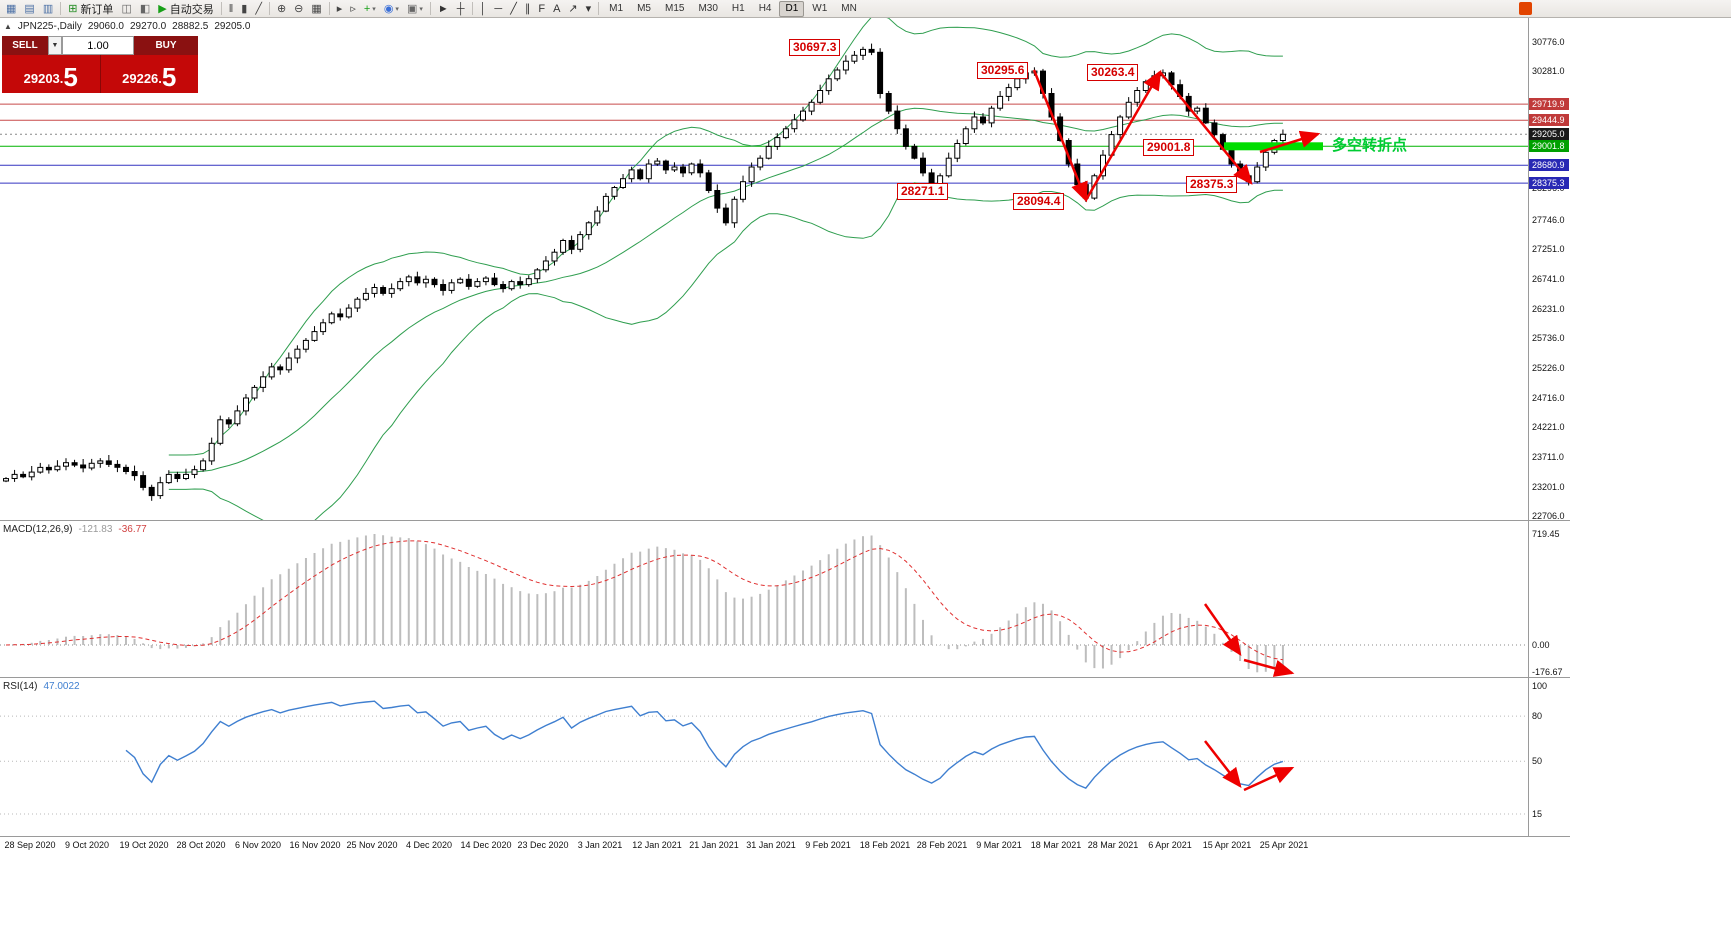  I want to click on timeframe-d1: D1, so click(792, 8).